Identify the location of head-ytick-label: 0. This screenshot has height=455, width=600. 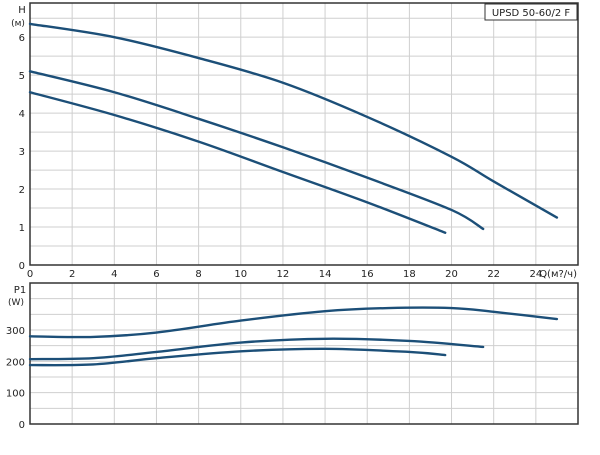
(22, 266).